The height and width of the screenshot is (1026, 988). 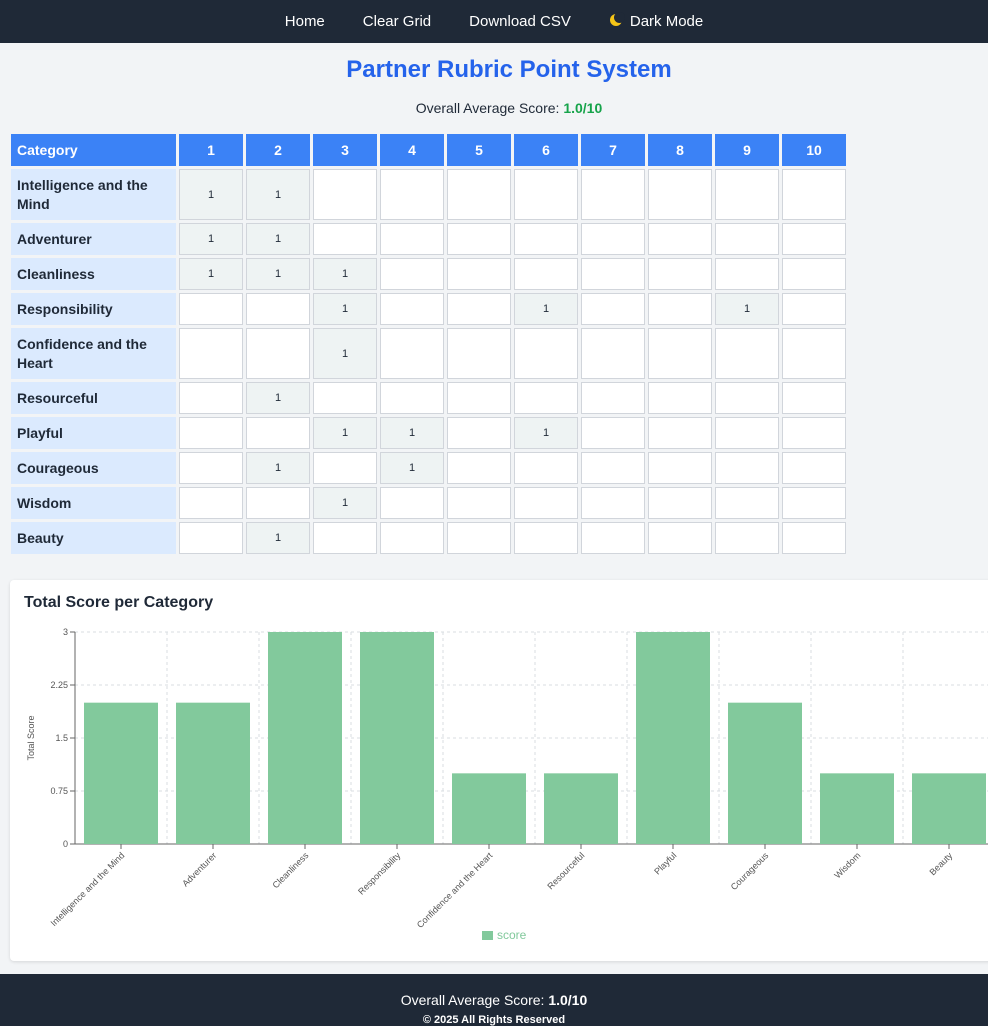 What do you see at coordinates (656, 21) in the screenshot?
I see `dark-mode-toggle: Dark Mode` at bounding box center [656, 21].